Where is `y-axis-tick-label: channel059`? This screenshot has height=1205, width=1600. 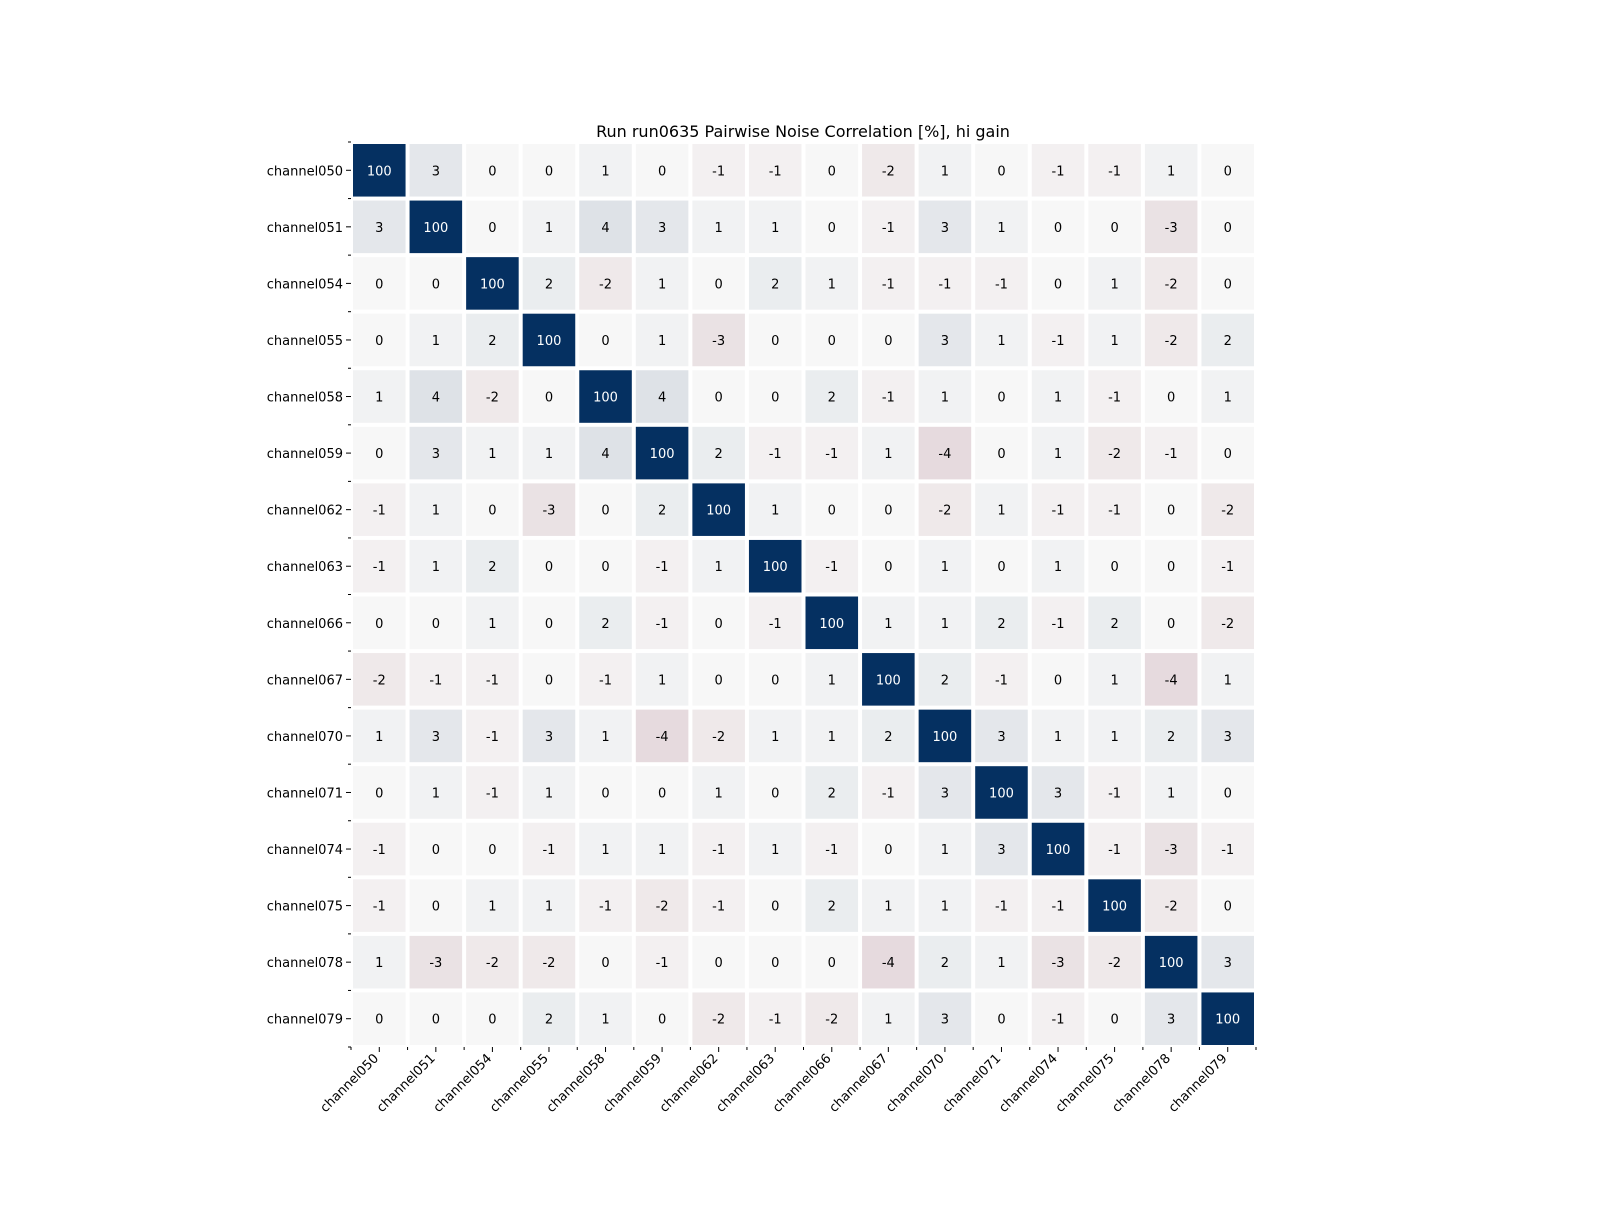
y-axis-tick-label: channel059 is located at coordinates (305, 454).